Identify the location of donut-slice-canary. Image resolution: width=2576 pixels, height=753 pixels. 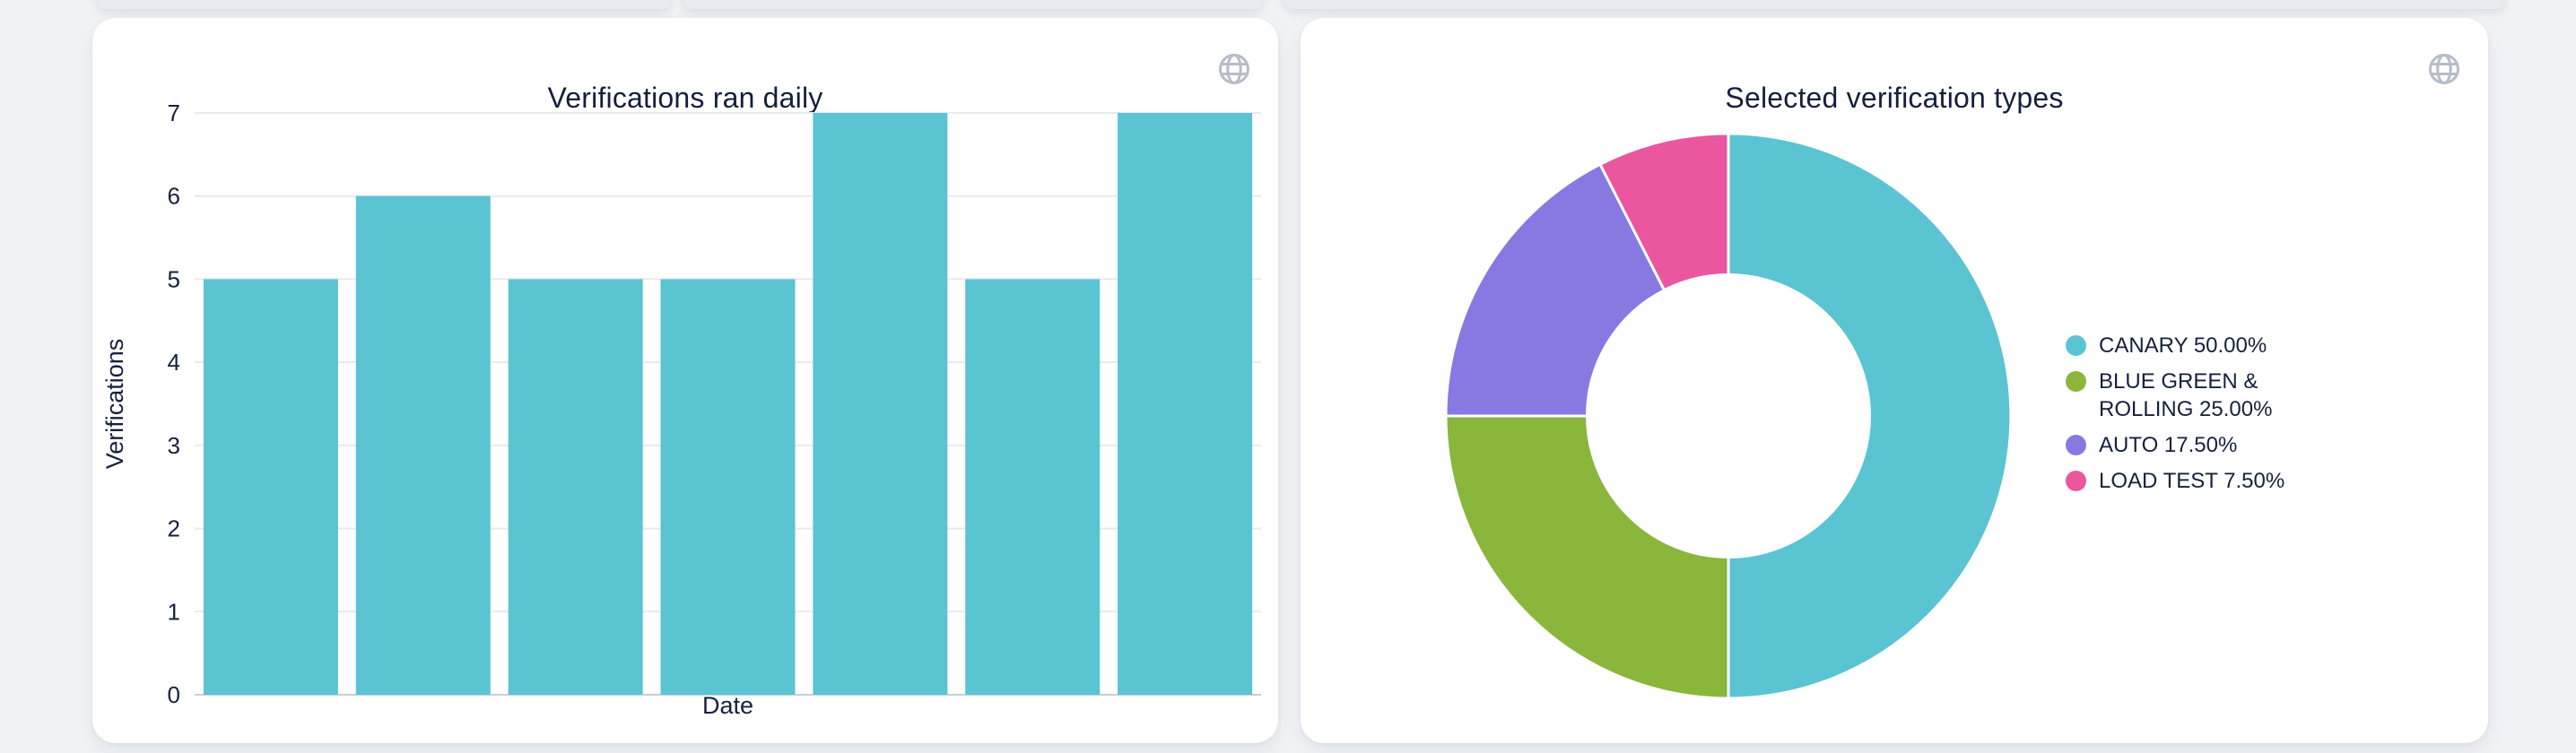
(1870, 416).